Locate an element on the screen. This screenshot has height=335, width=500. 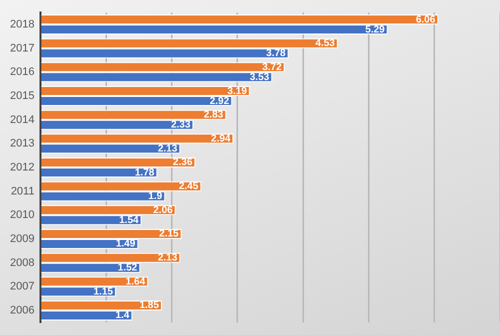
y-tick-label: 2007 is located at coordinates (22, 286).